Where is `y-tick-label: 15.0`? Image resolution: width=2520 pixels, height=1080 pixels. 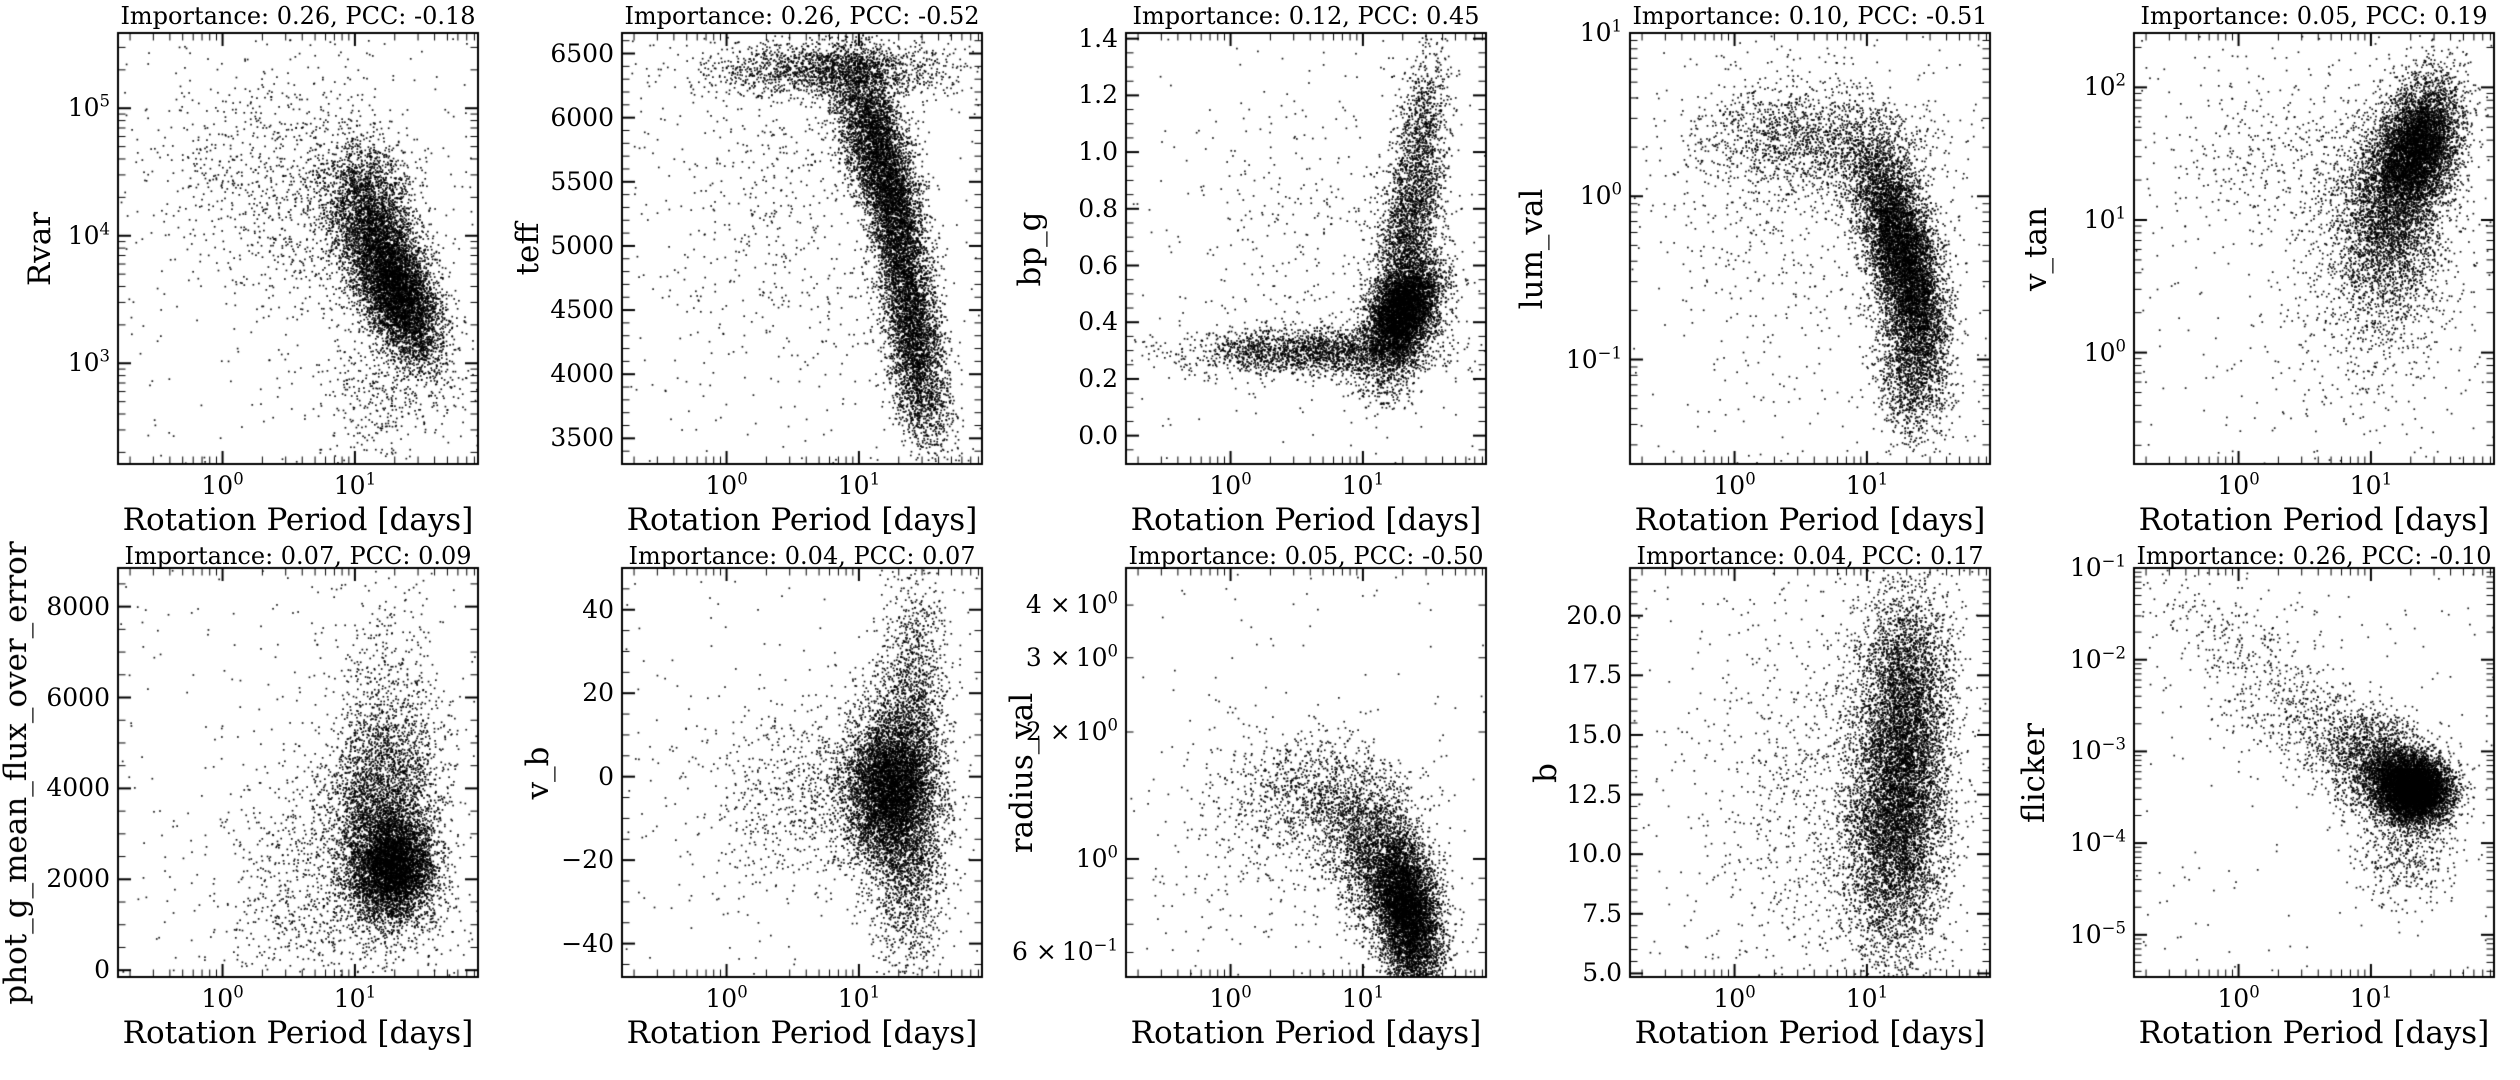 y-tick-label: 15.0 is located at coordinates (1547, 735).